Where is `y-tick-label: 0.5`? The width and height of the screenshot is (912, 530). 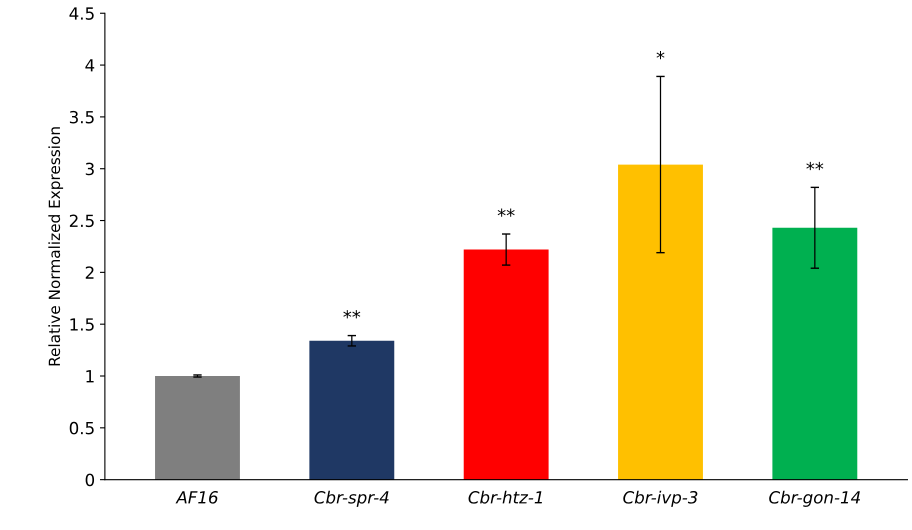
y-tick-label: 0.5 is located at coordinates (82, 428).